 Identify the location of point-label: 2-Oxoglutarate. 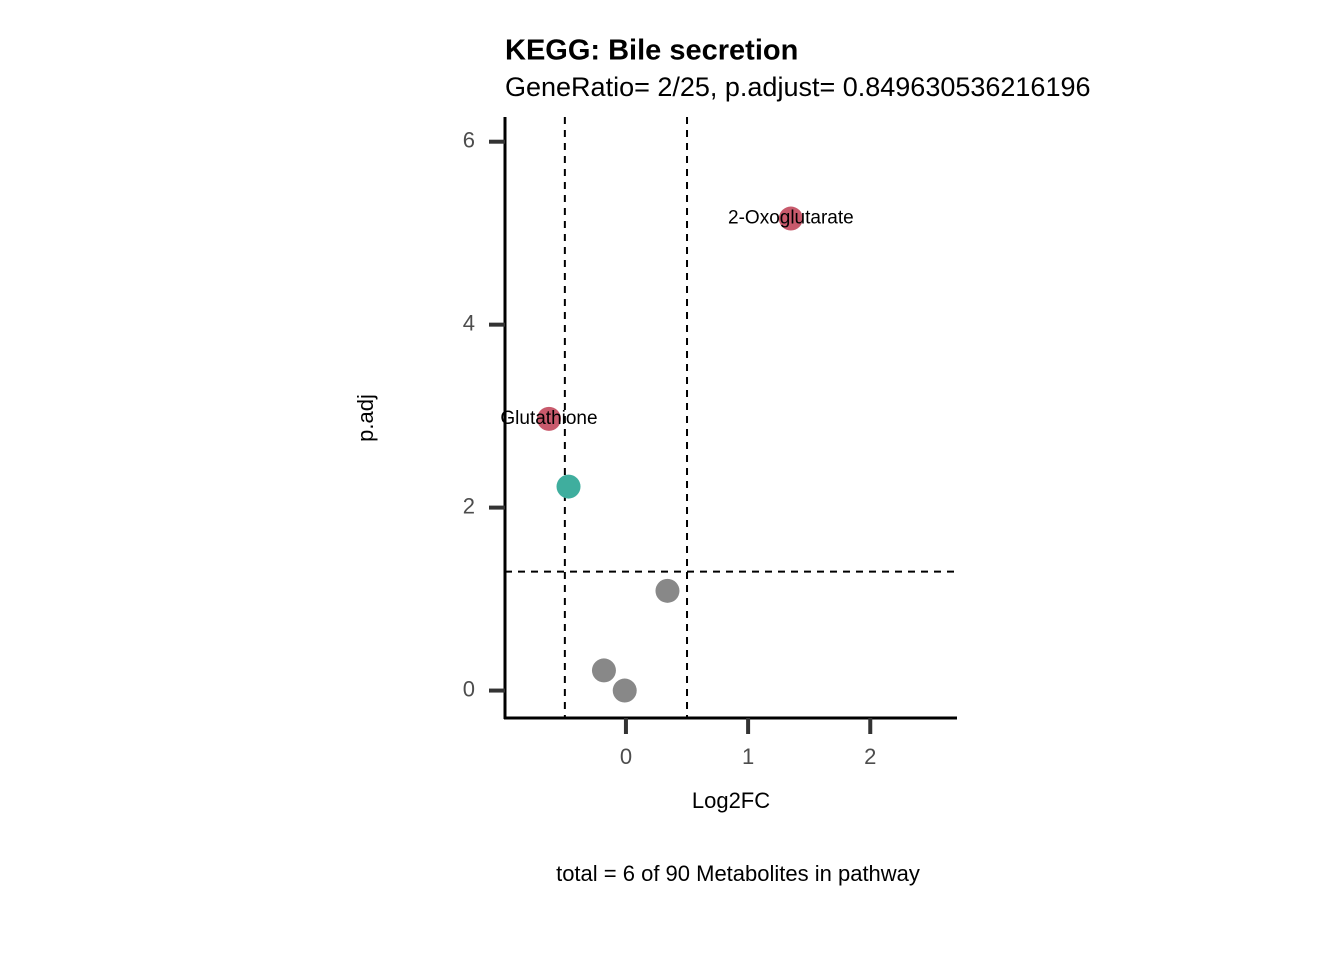
(791, 218).